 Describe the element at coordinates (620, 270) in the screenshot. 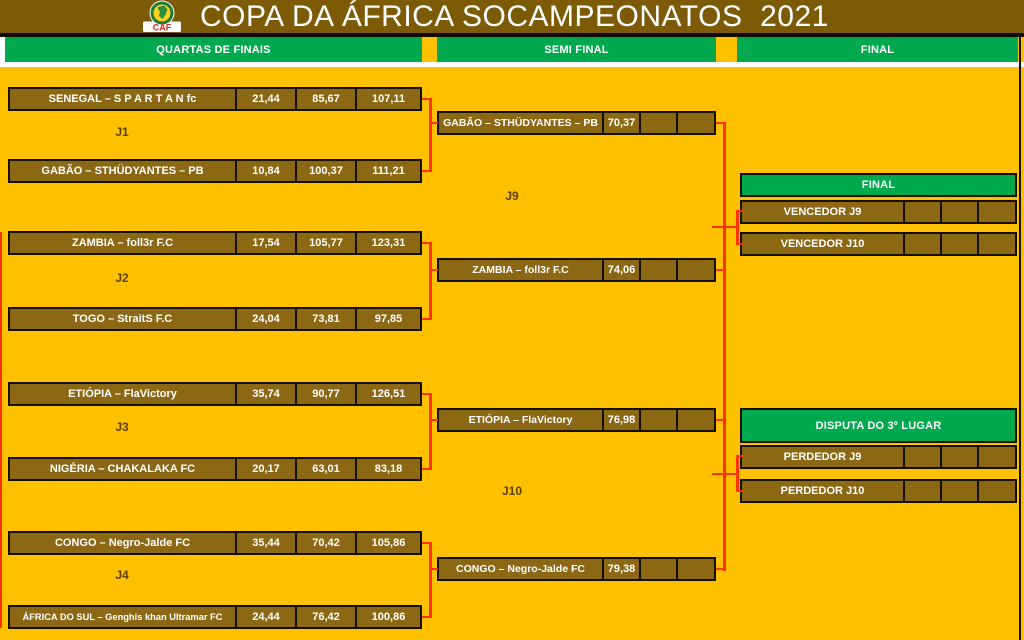

I see `score-cell: 74,06` at that location.